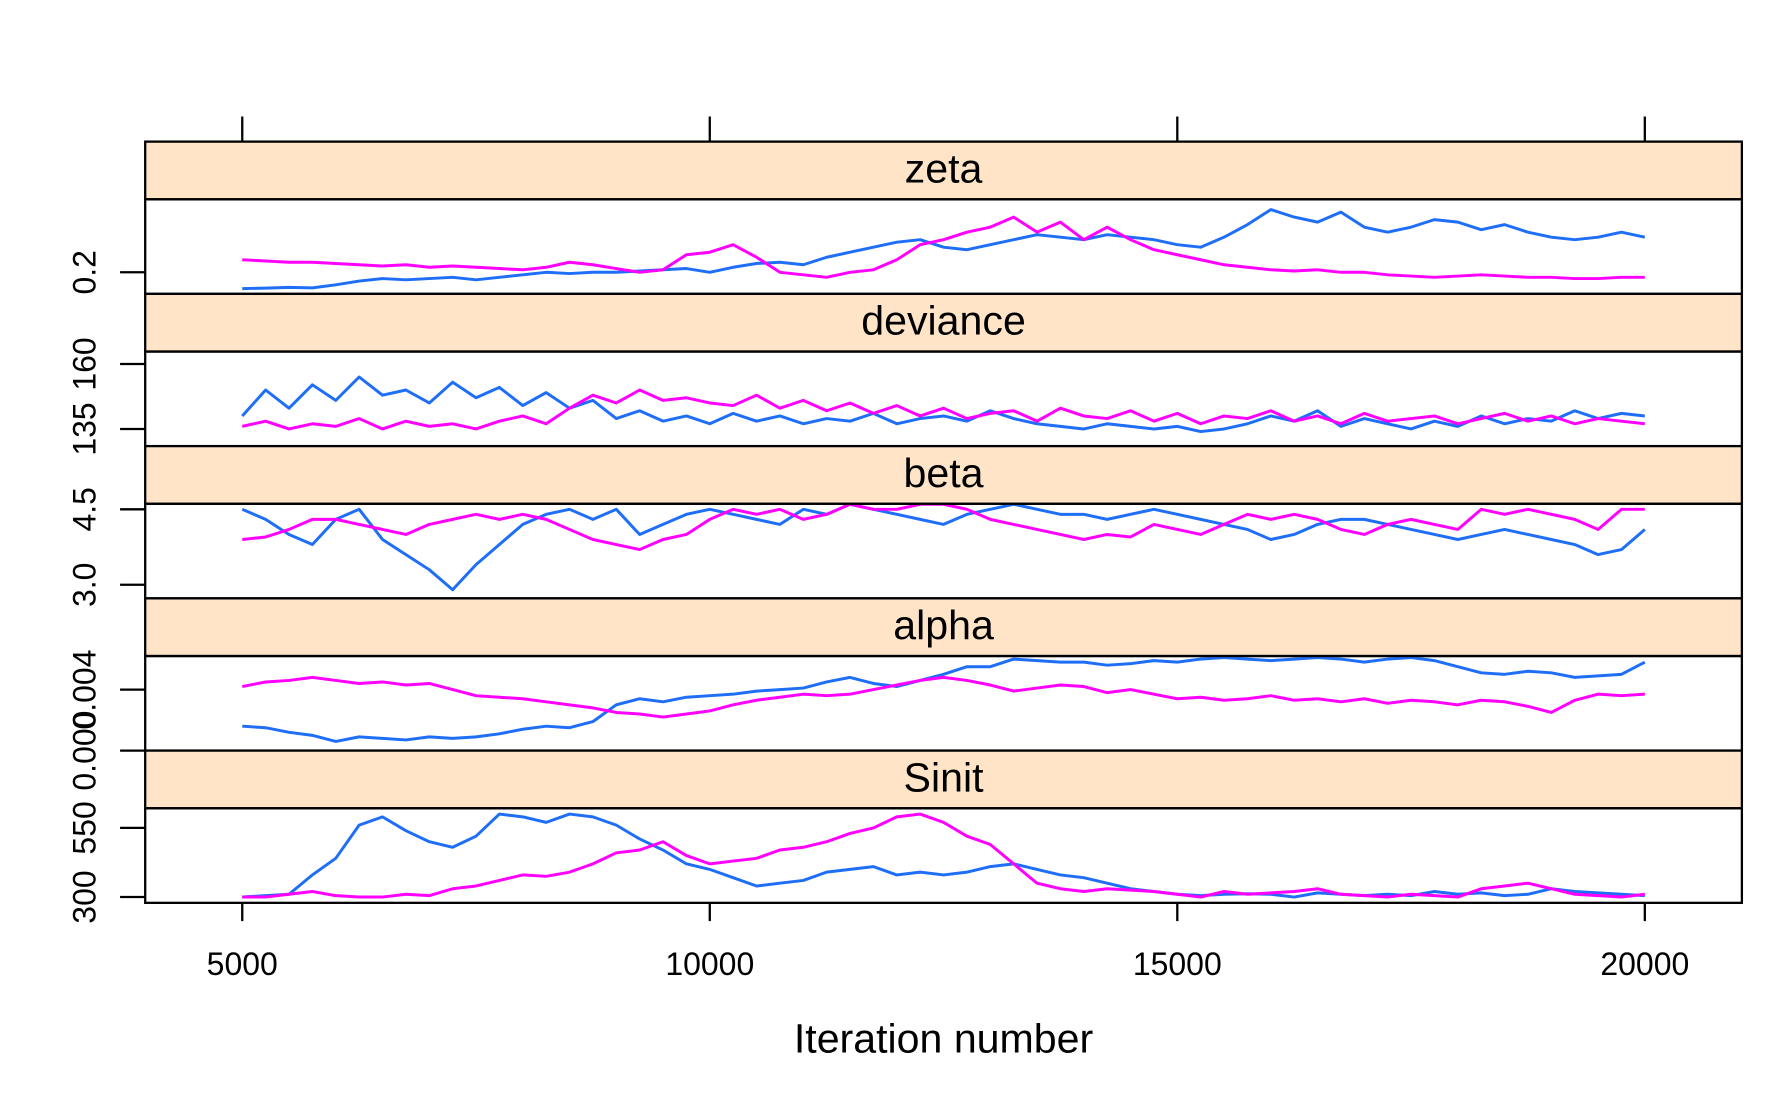 The width and height of the screenshot is (1782, 1101). I want to click on strip-label: alpha, so click(943, 625).